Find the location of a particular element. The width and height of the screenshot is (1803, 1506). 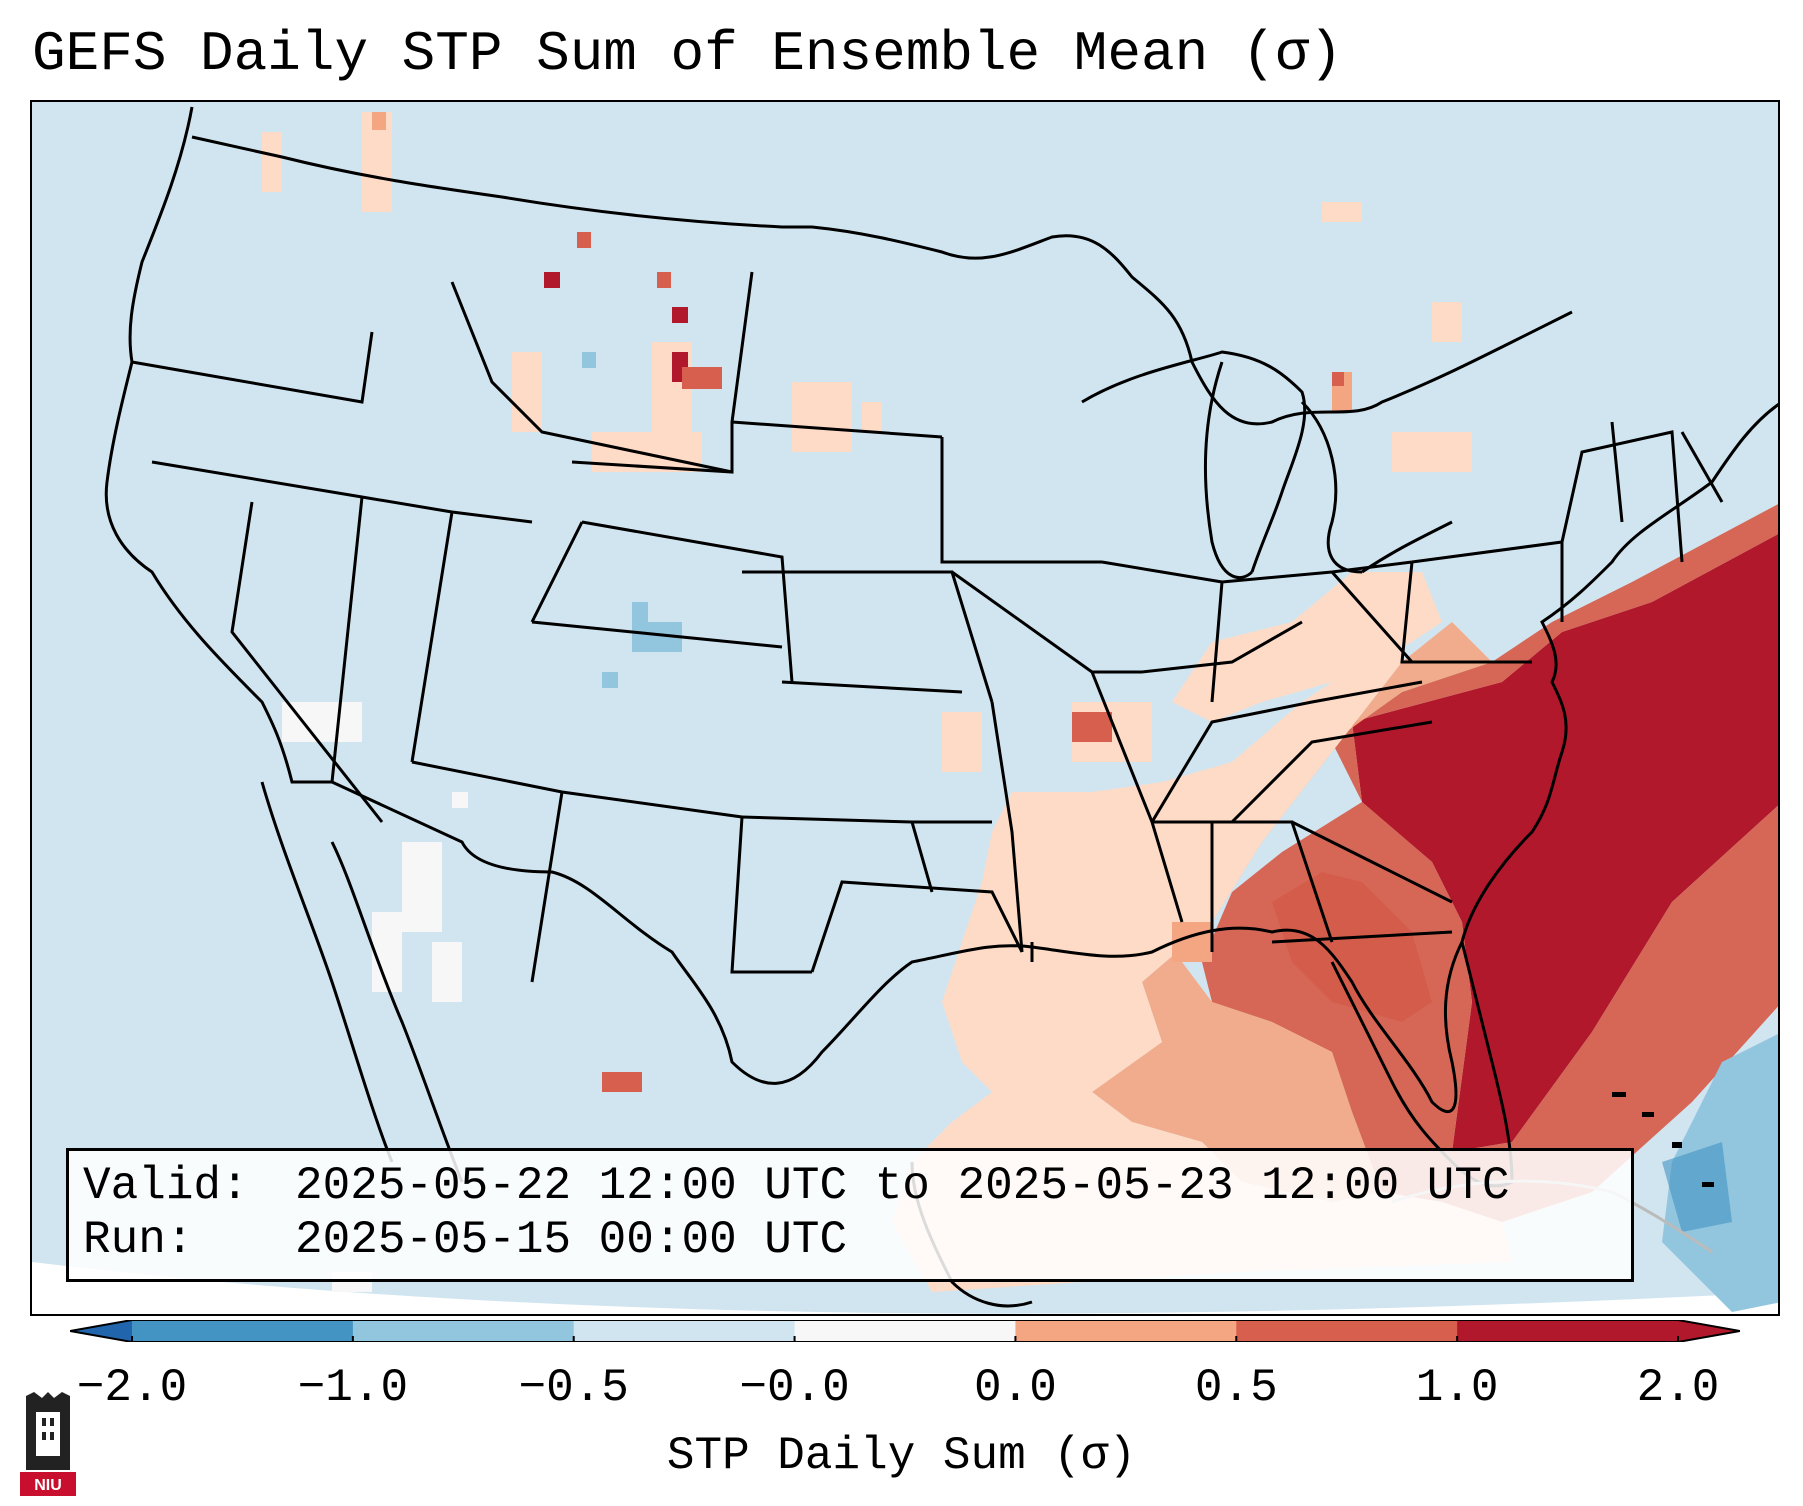

colorbar is located at coordinates (905, 1331).